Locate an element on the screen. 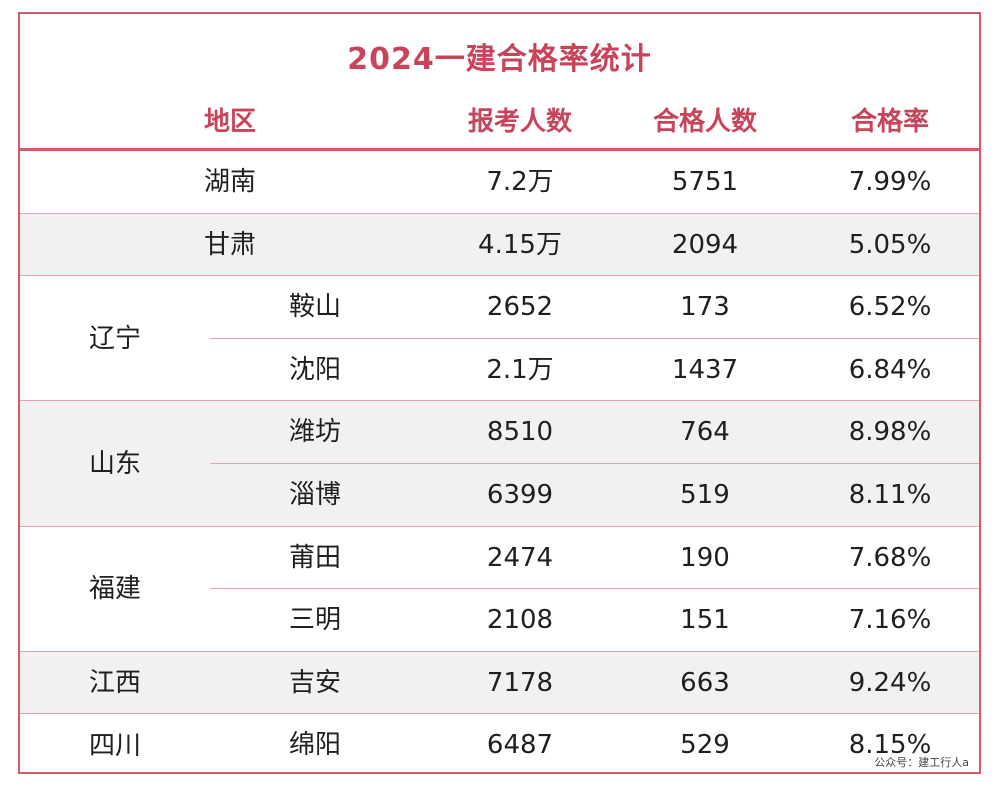 This screenshot has width=1000, height=791. cell-city: 沈阳 is located at coordinates (314, 369).